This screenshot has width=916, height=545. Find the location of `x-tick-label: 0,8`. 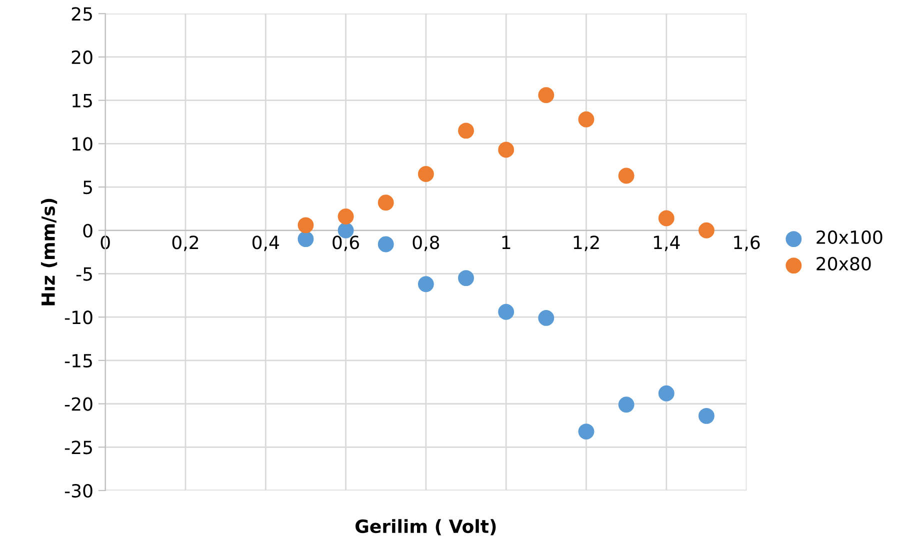

x-tick-label: 0,8 is located at coordinates (426, 244).